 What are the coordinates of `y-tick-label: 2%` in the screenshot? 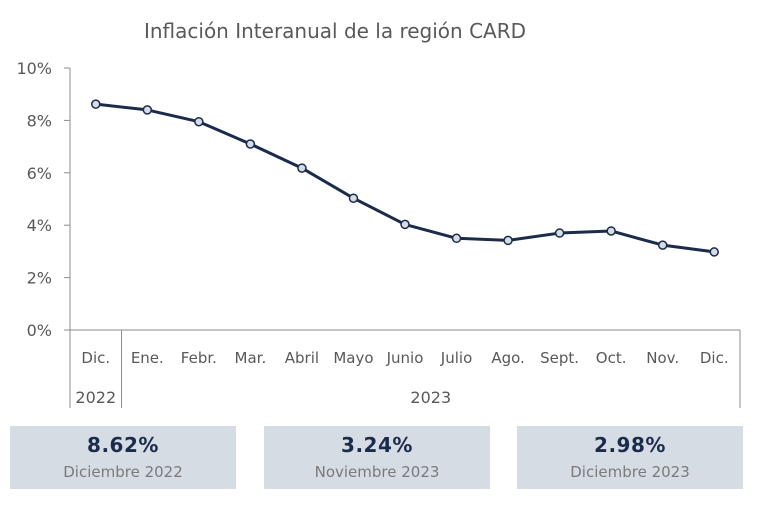 It's located at (39, 278).